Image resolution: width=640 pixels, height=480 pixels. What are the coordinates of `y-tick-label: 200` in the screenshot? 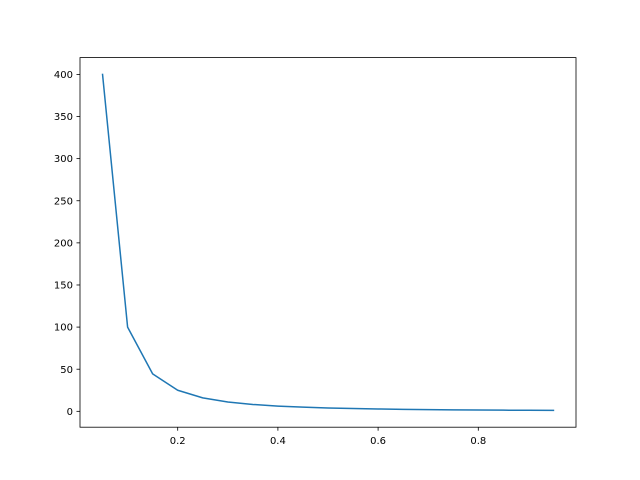 It's located at (63, 243).